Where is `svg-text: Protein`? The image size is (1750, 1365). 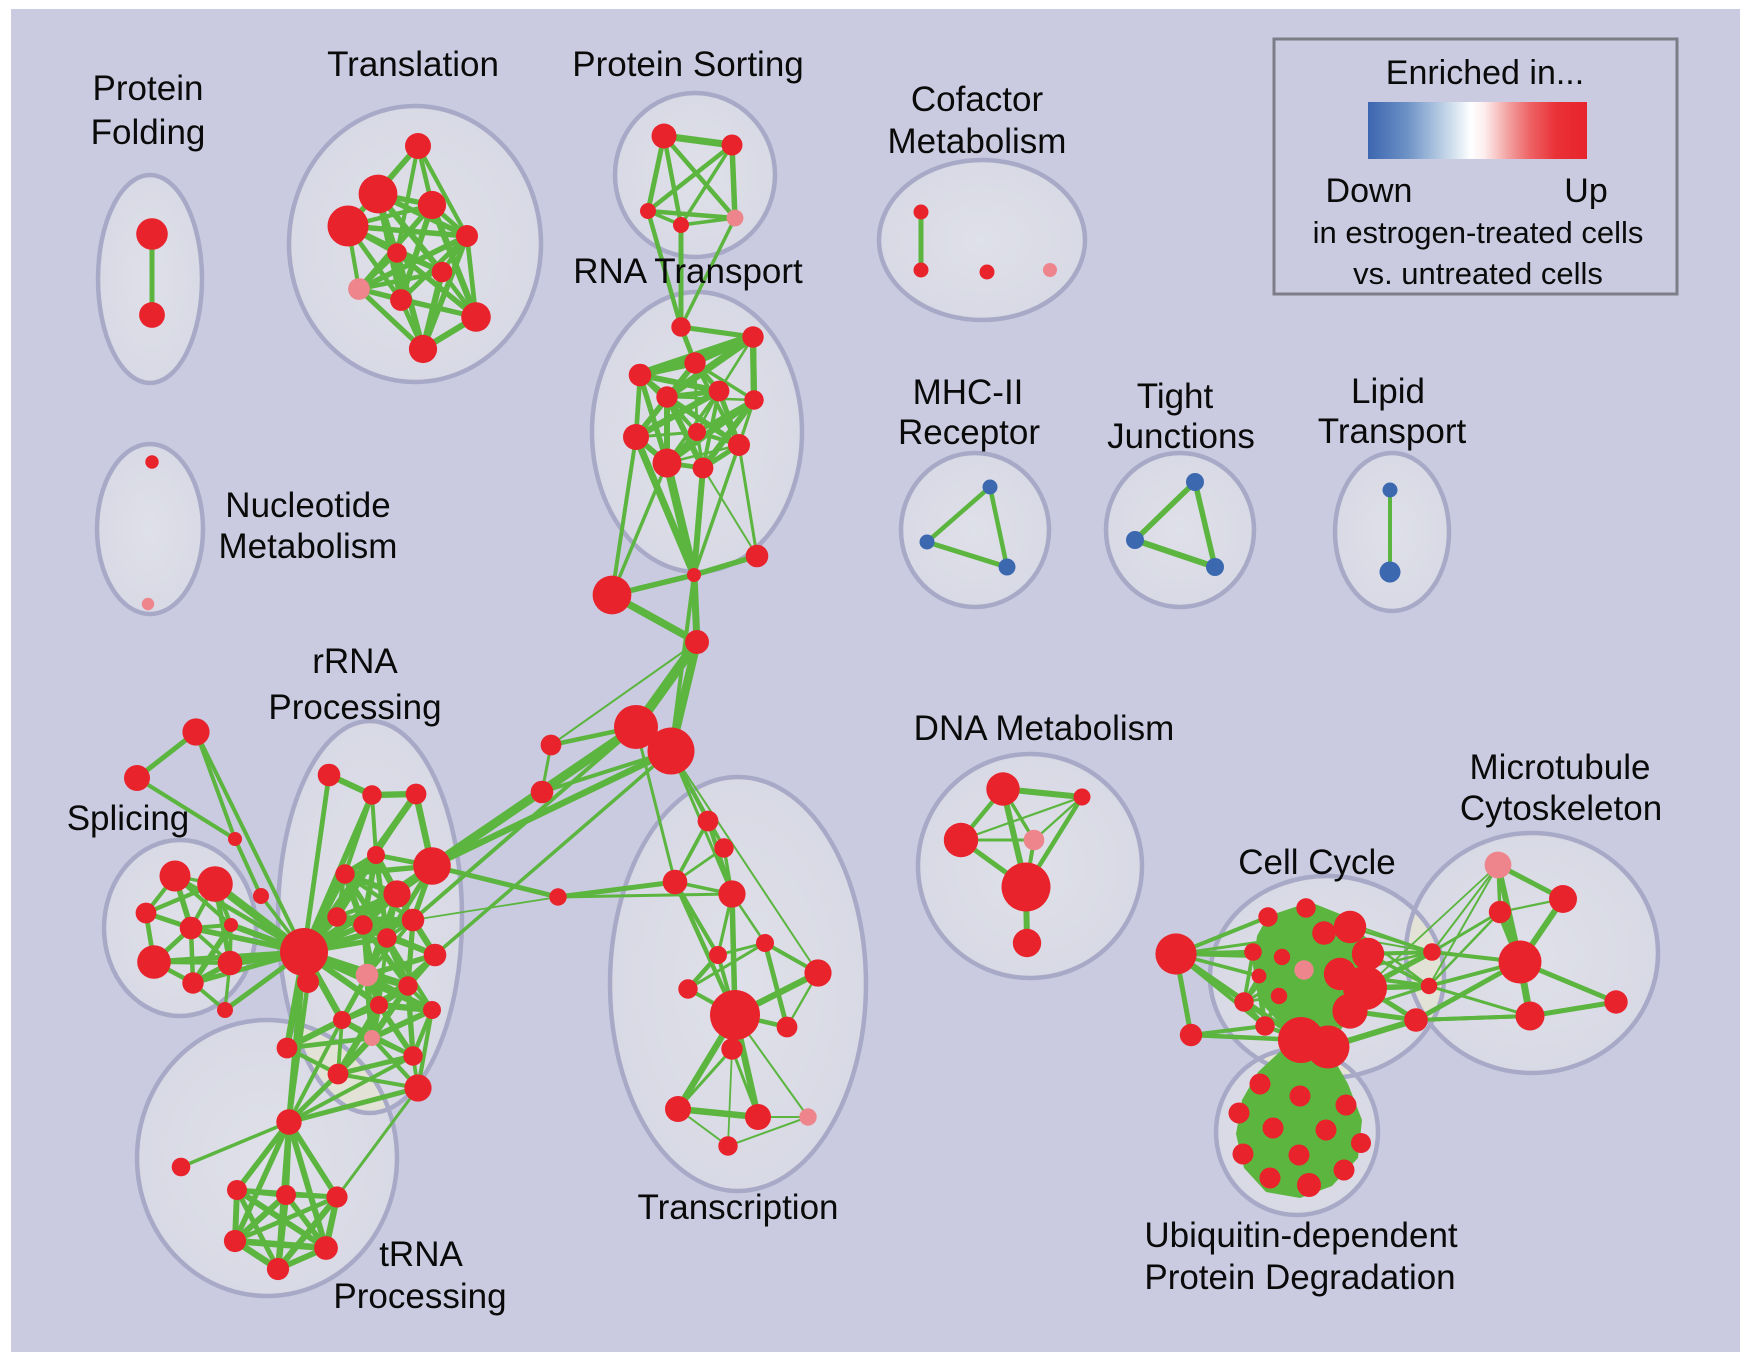 svg-text: Protein is located at coordinates (148, 88).